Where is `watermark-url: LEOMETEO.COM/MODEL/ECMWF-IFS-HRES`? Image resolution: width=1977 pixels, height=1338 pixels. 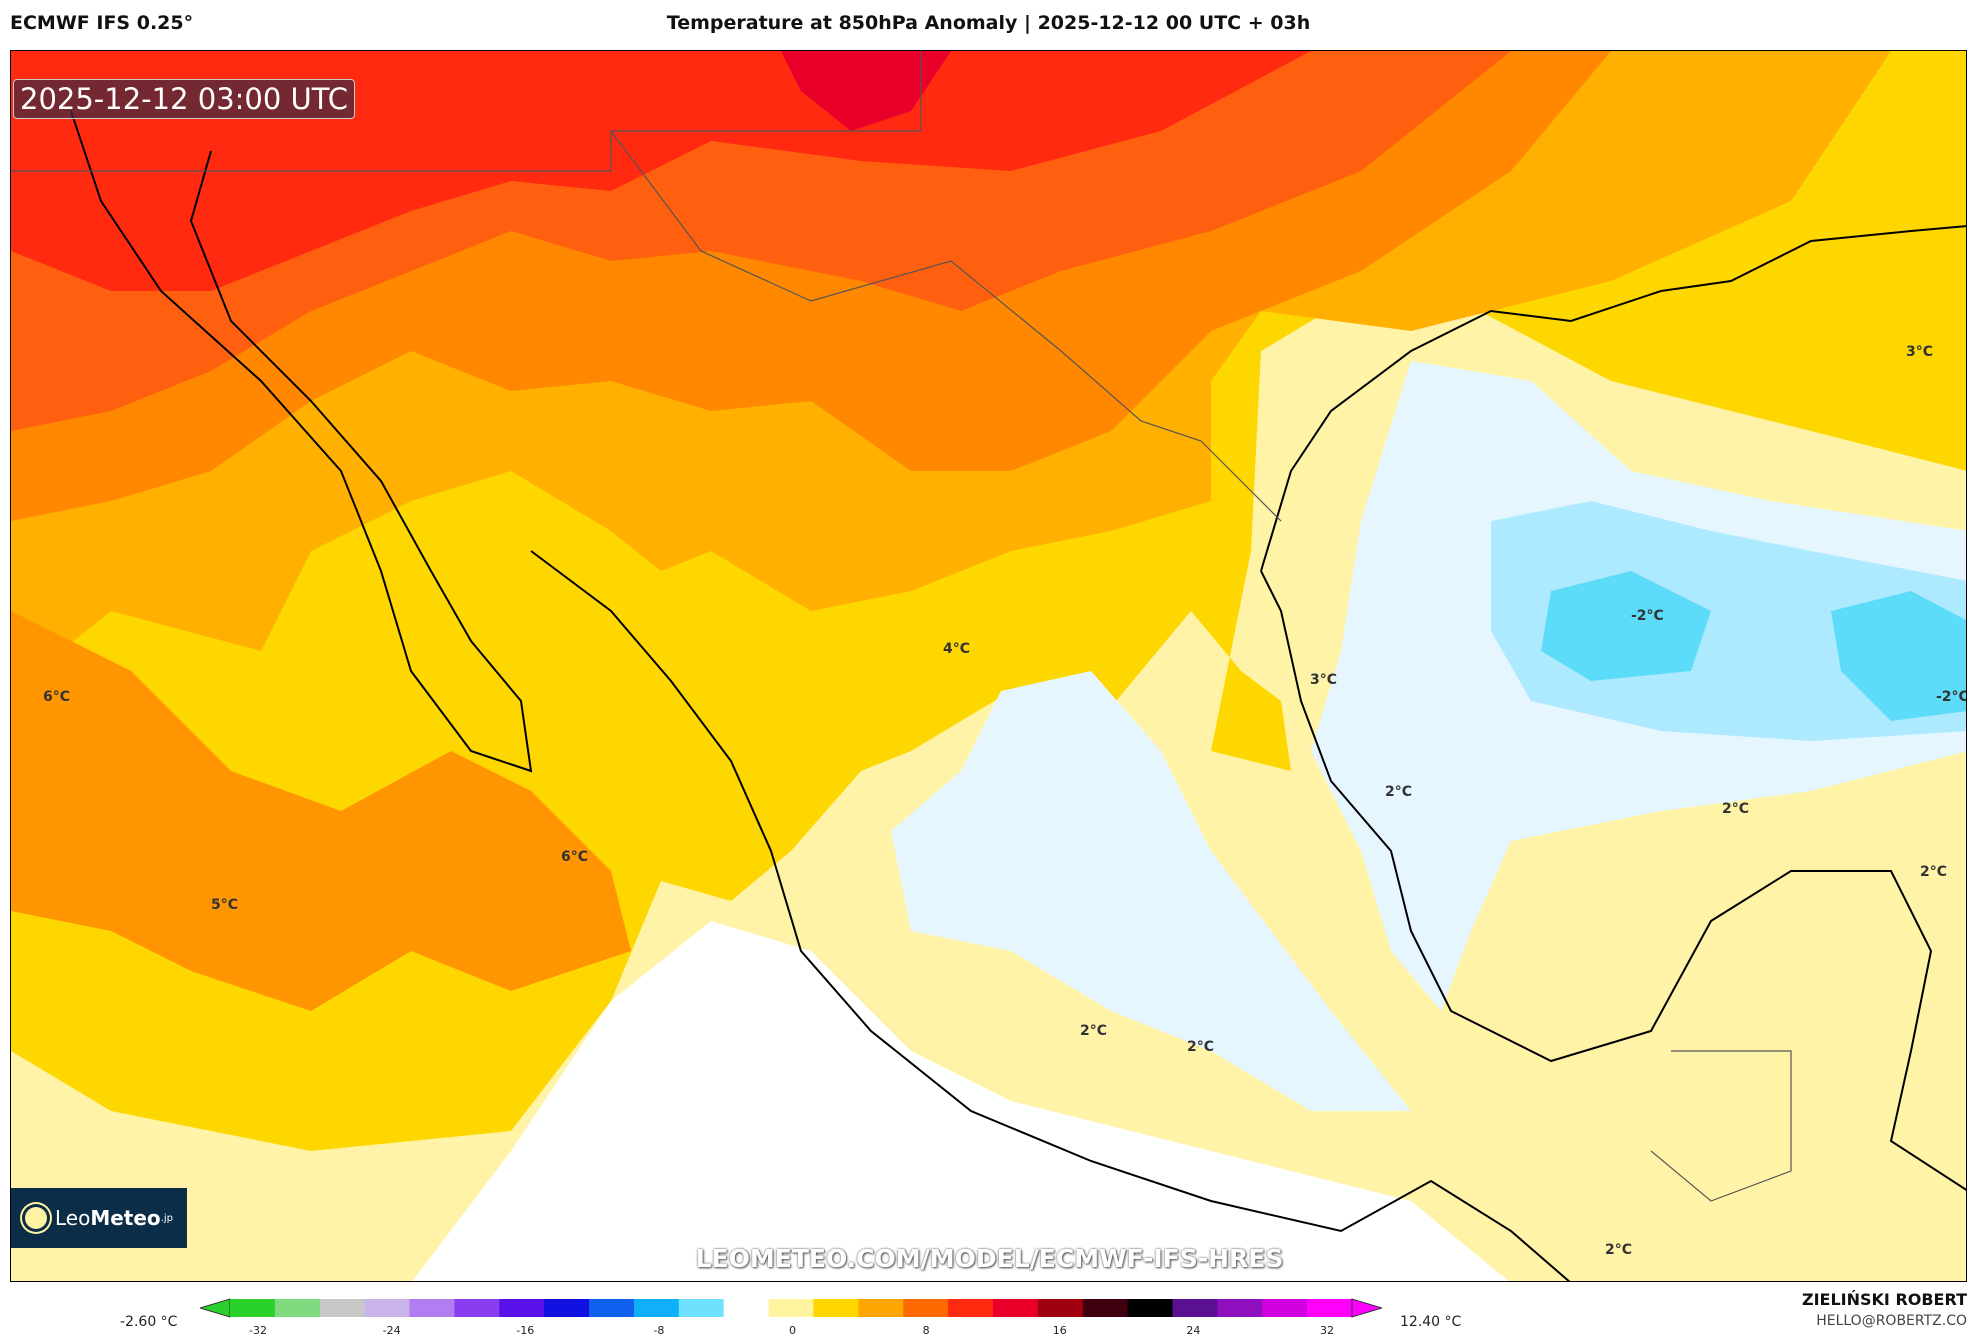 watermark-url: LEOMETEO.COM/MODEL/ECMWF-IFS-HRES is located at coordinates (989, 1258).